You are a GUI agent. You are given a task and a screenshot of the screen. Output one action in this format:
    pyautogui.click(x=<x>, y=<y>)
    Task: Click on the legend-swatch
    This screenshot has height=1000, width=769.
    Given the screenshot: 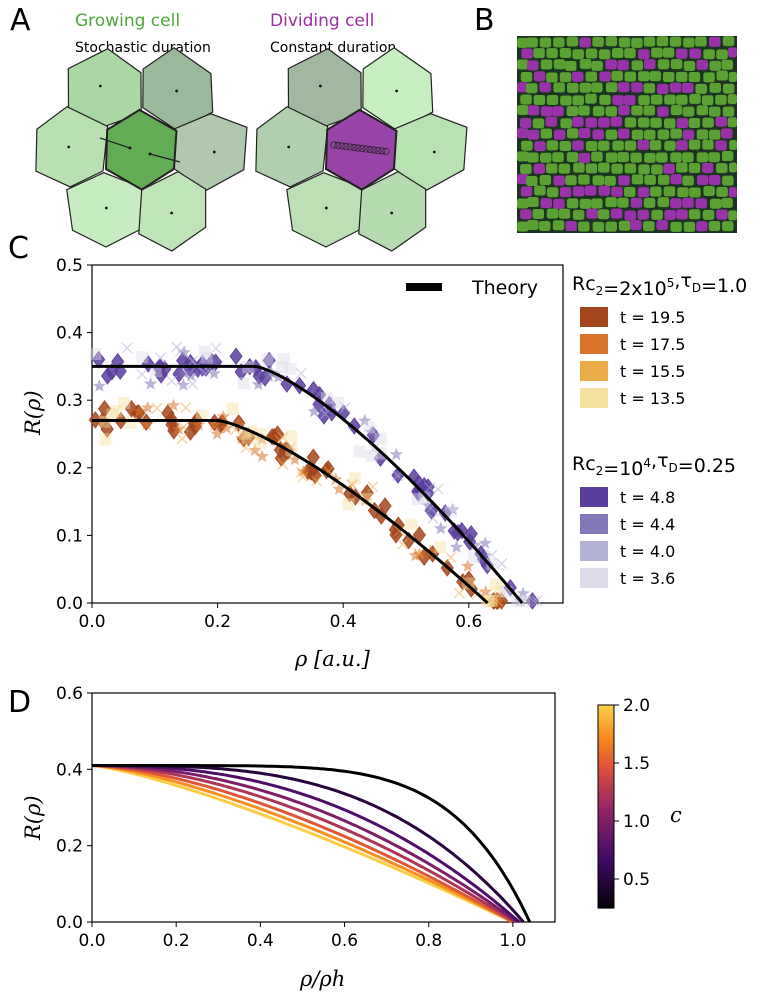 What is the action you would take?
    pyautogui.click(x=594, y=578)
    